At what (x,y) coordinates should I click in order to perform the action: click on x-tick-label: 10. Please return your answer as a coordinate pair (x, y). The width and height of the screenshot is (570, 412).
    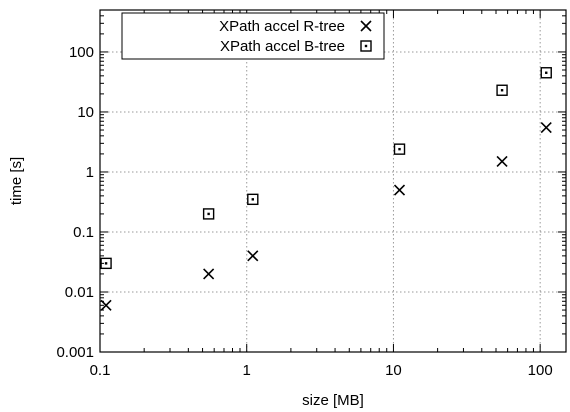
    Looking at the image, I should click on (393, 370).